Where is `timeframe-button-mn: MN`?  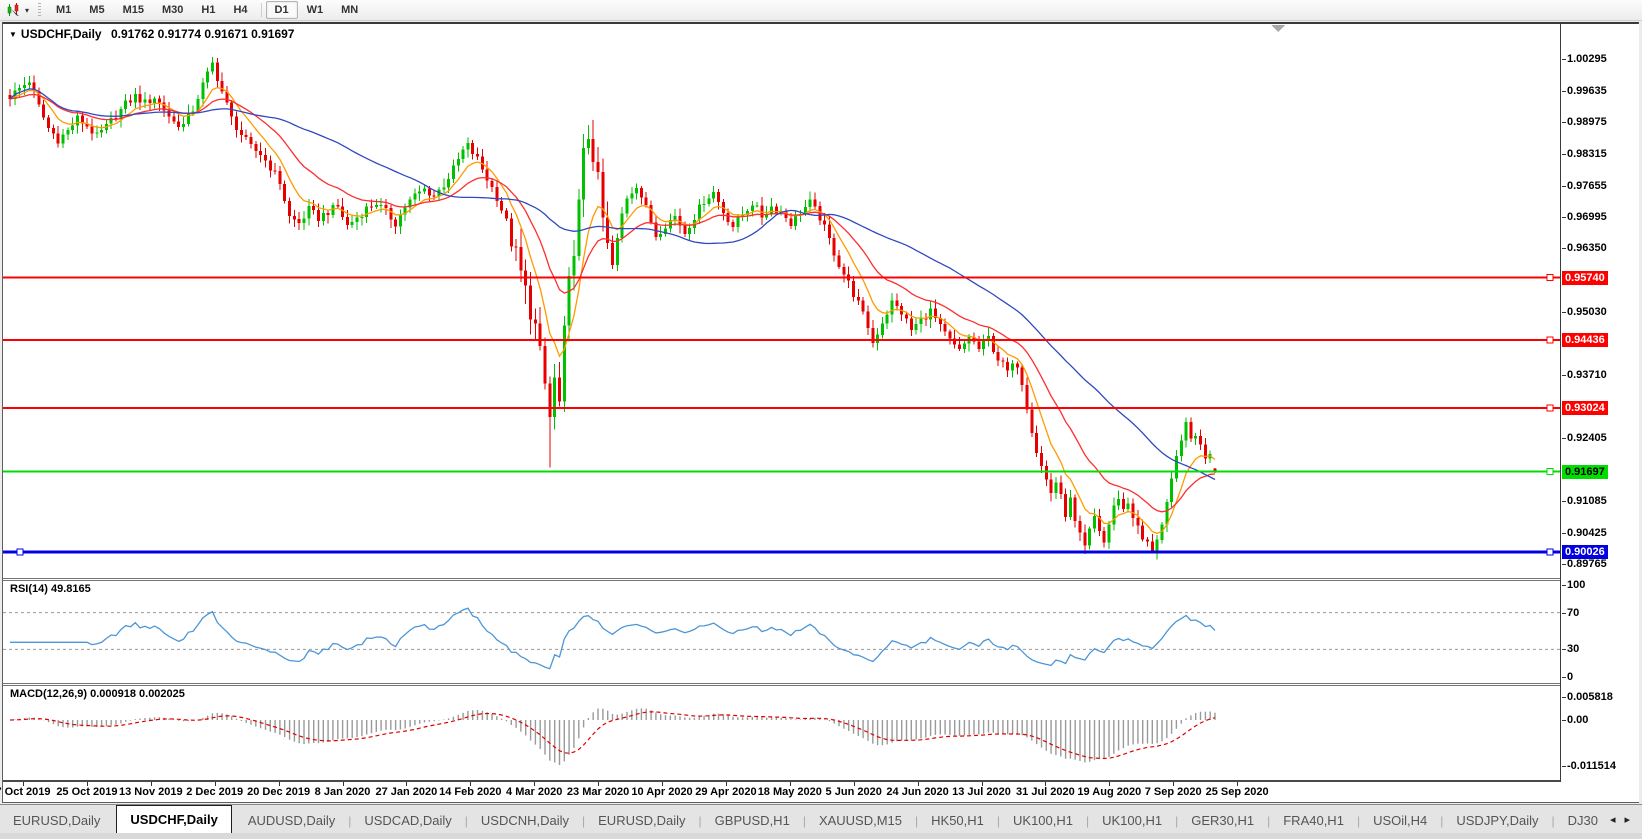 timeframe-button-mn: MN is located at coordinates (350, 10).